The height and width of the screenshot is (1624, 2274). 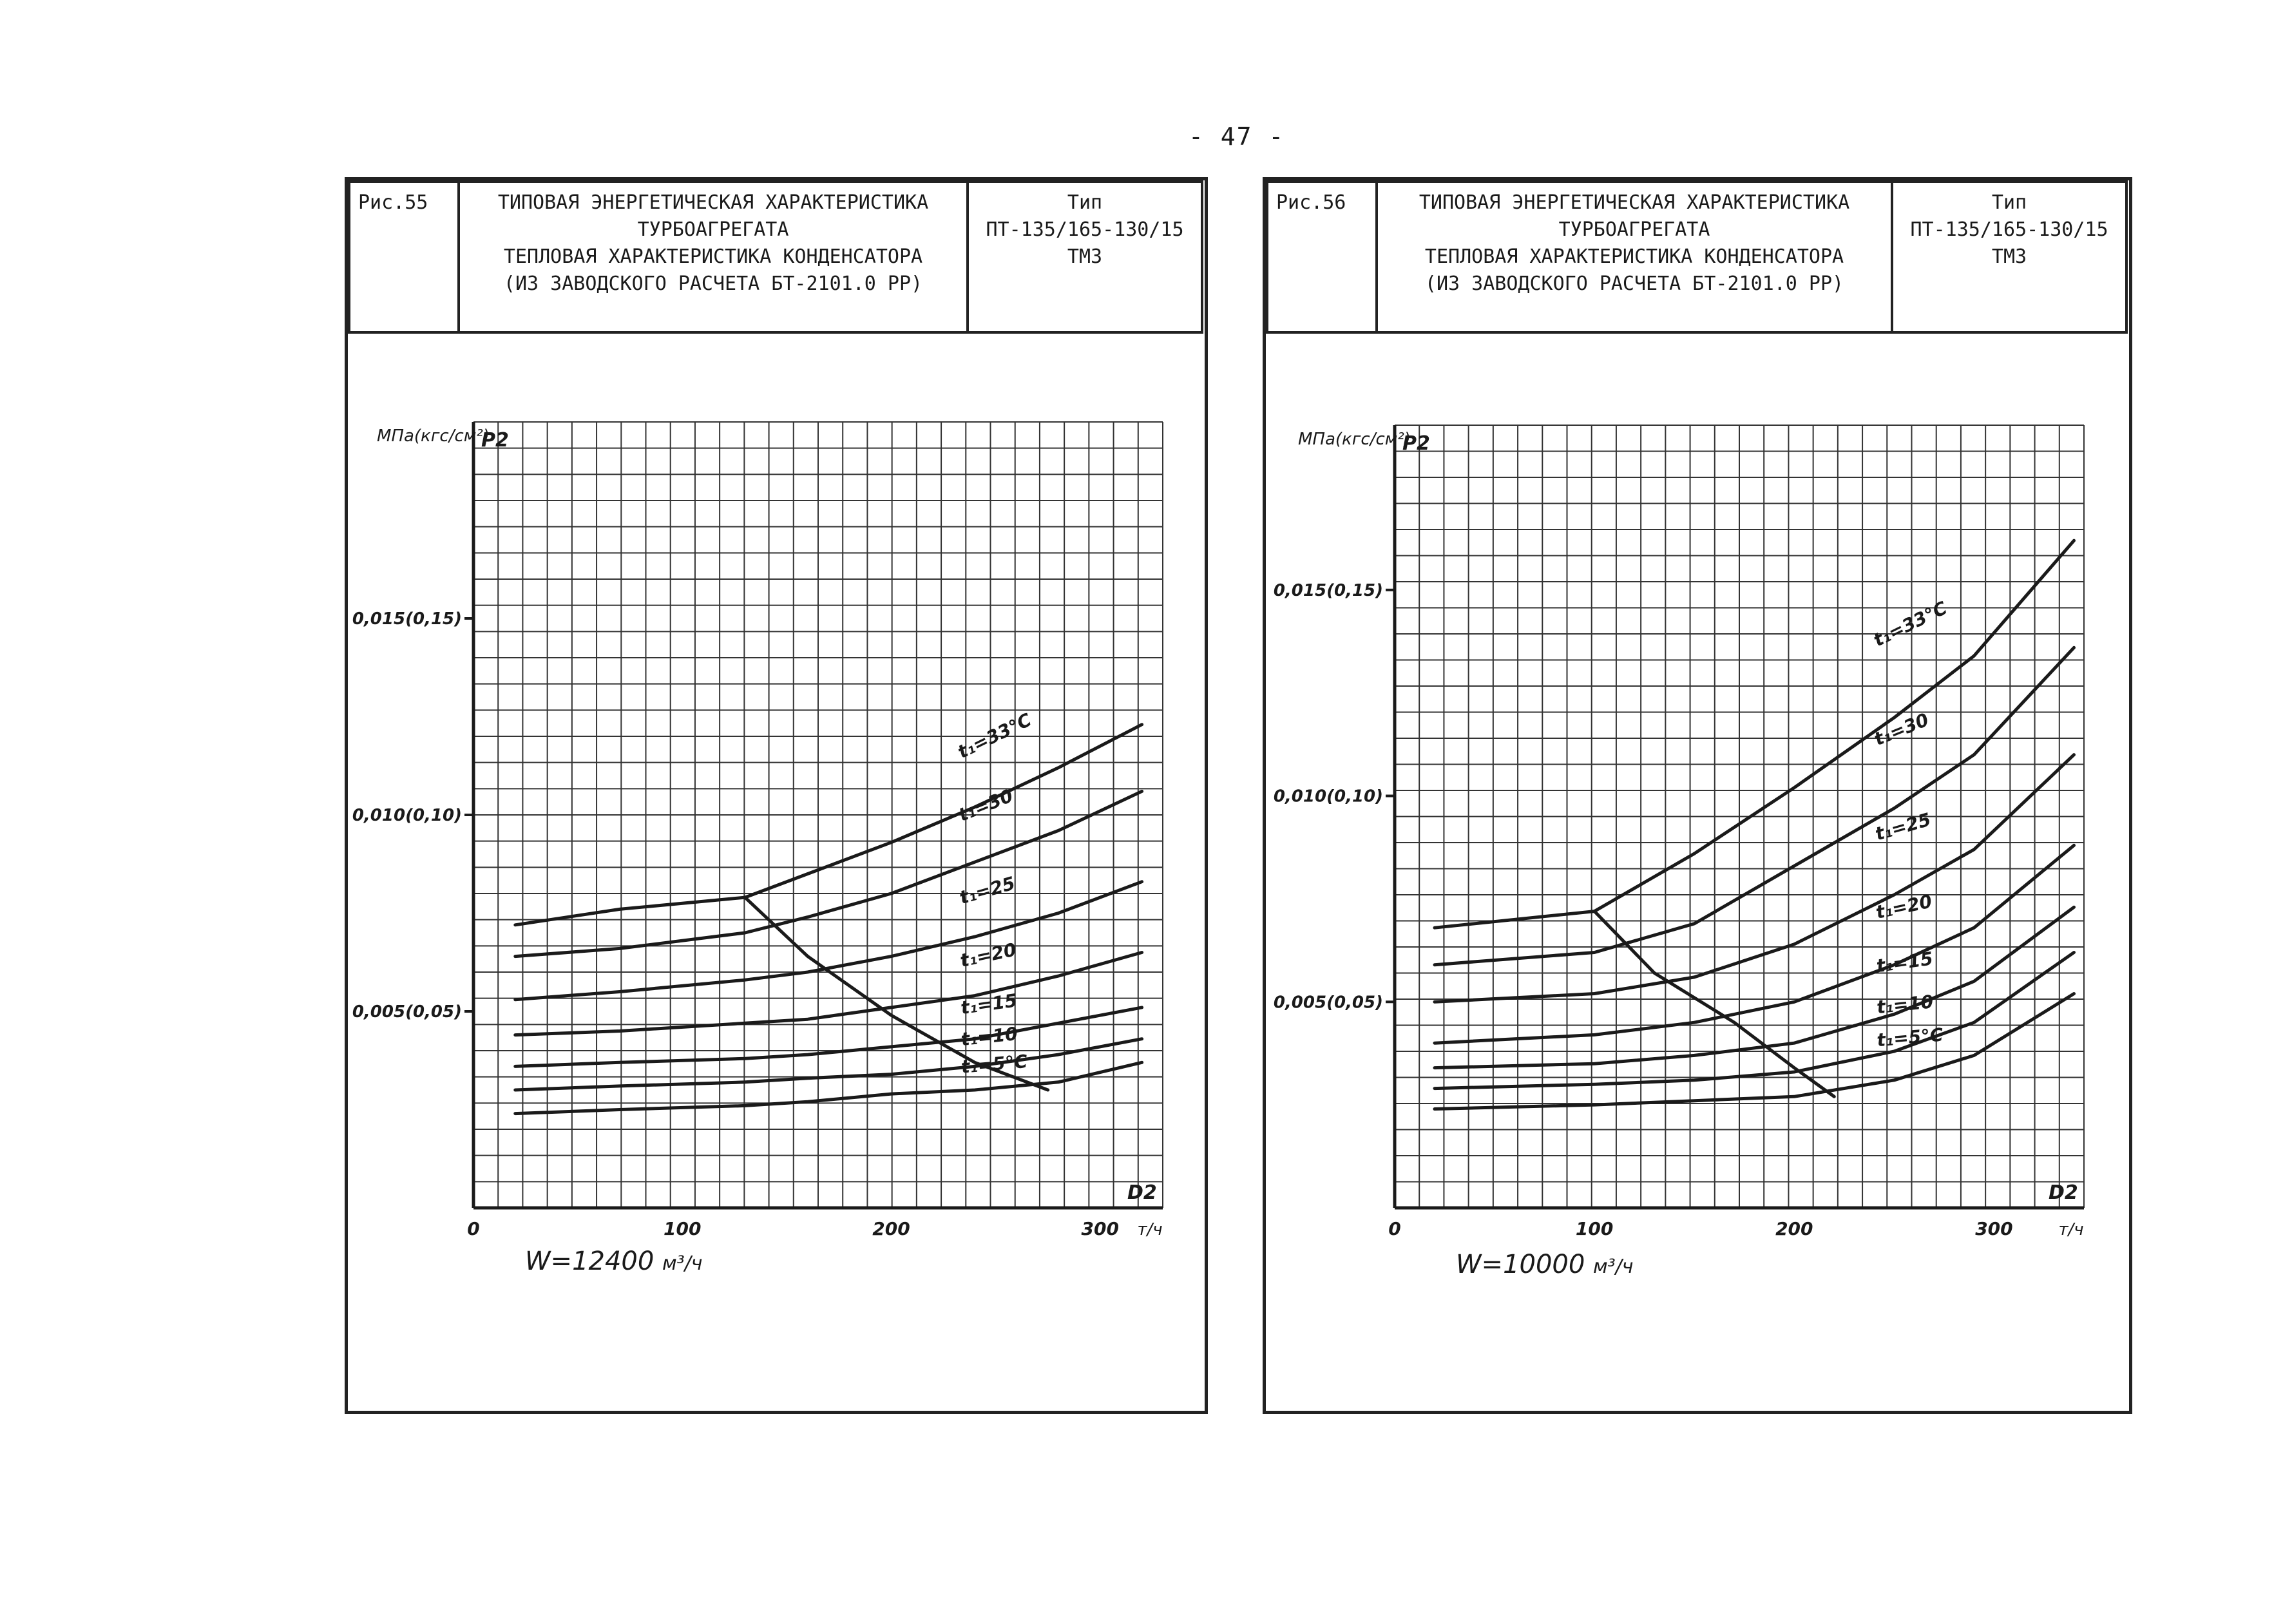 I want to click on fig55-y-variable-label: P2, so click(x=495, y=440).